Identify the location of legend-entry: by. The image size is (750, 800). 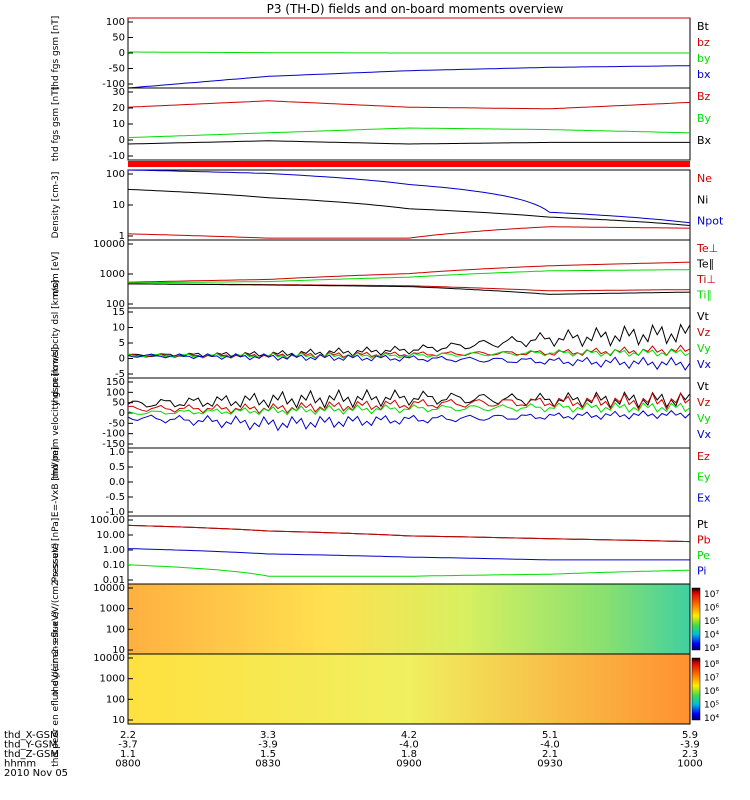
(704, 58).